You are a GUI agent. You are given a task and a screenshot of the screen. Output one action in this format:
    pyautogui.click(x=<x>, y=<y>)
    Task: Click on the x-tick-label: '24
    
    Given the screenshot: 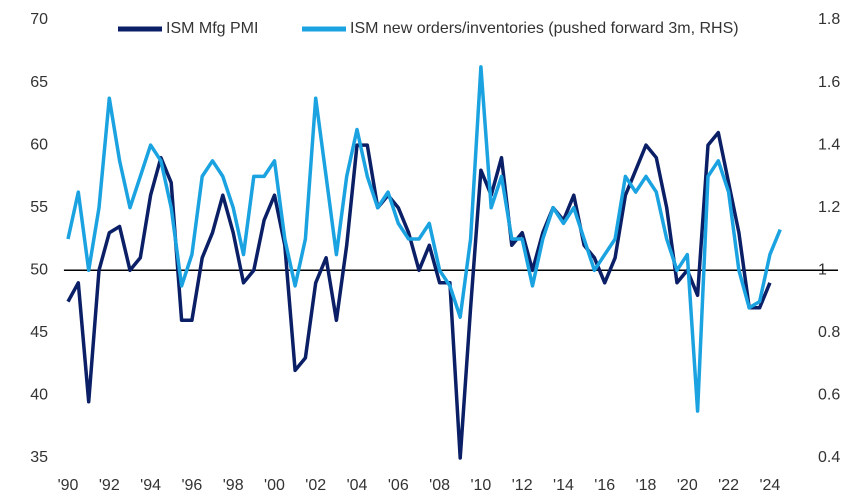 What is the action you would take?
    pyautogui.click(x=769, y=485)
    